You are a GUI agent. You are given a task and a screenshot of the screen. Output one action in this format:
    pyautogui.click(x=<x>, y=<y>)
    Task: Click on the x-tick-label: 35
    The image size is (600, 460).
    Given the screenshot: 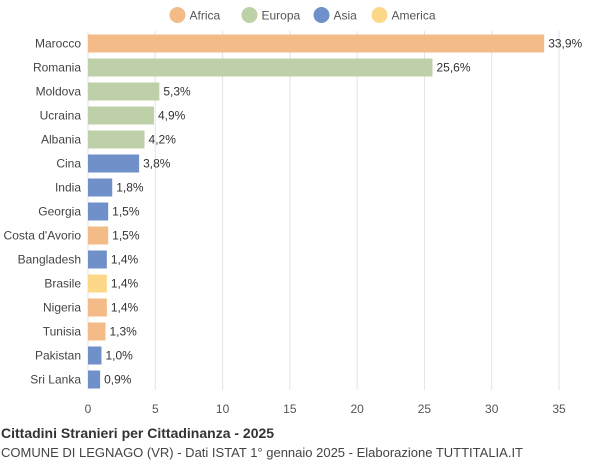 What is the action you would take?
    pyautogui.click(x=559, y=409)
    